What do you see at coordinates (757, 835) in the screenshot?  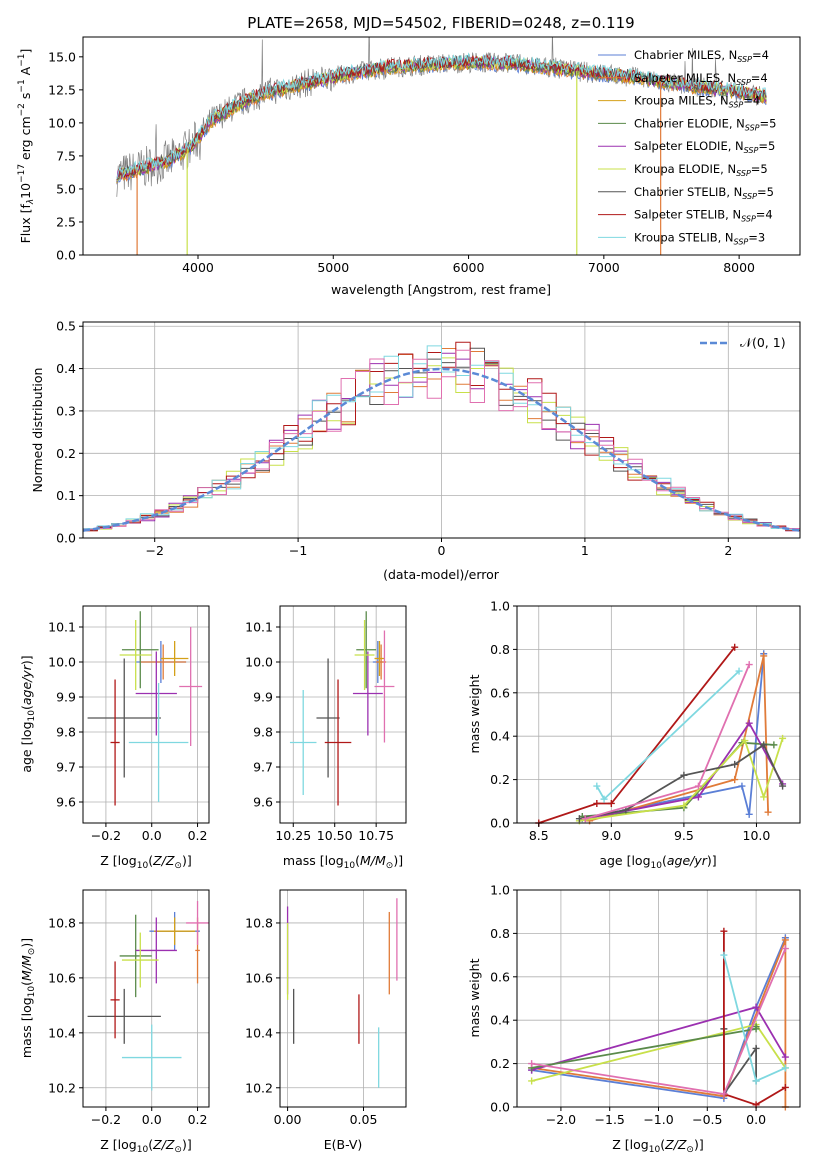 I see `x-tick-label: 10.0` at bounding box center [757, 835].